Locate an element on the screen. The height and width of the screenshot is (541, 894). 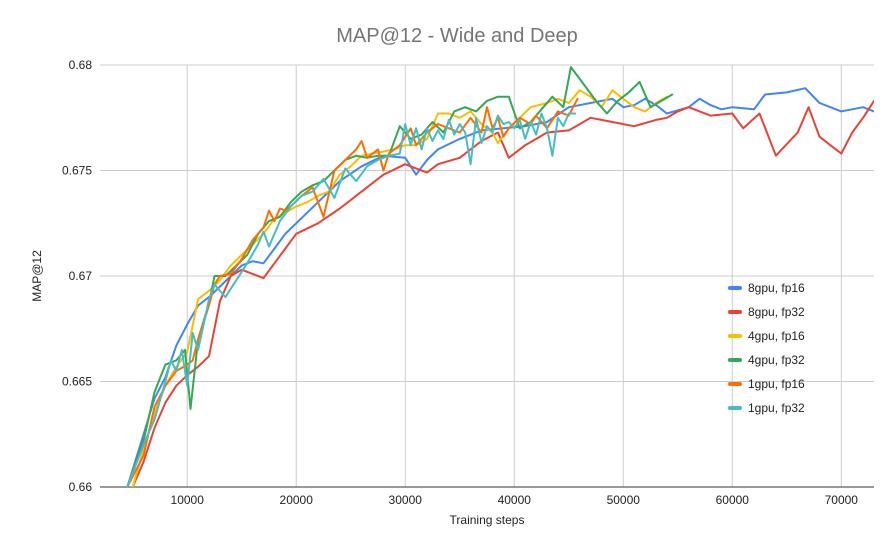
y-tick-label: 0.67 is located at coordinates (81, 276).